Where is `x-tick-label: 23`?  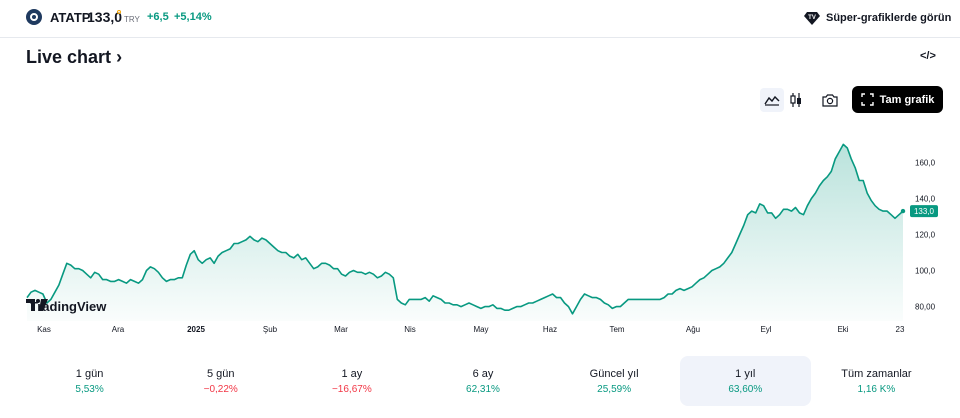
x-tick-label: 23 is located at coordinates (900, 329).